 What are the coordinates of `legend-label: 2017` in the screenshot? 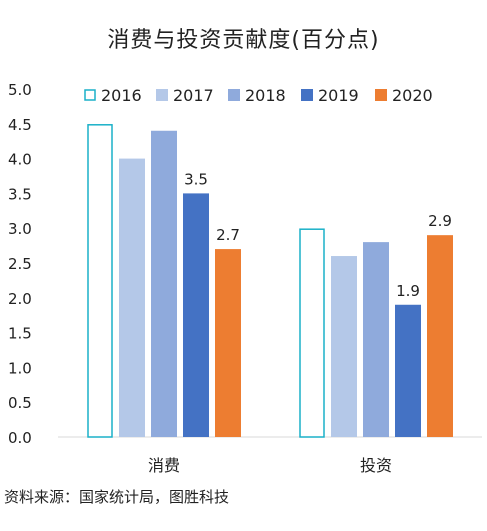 It's located at (193, 95).